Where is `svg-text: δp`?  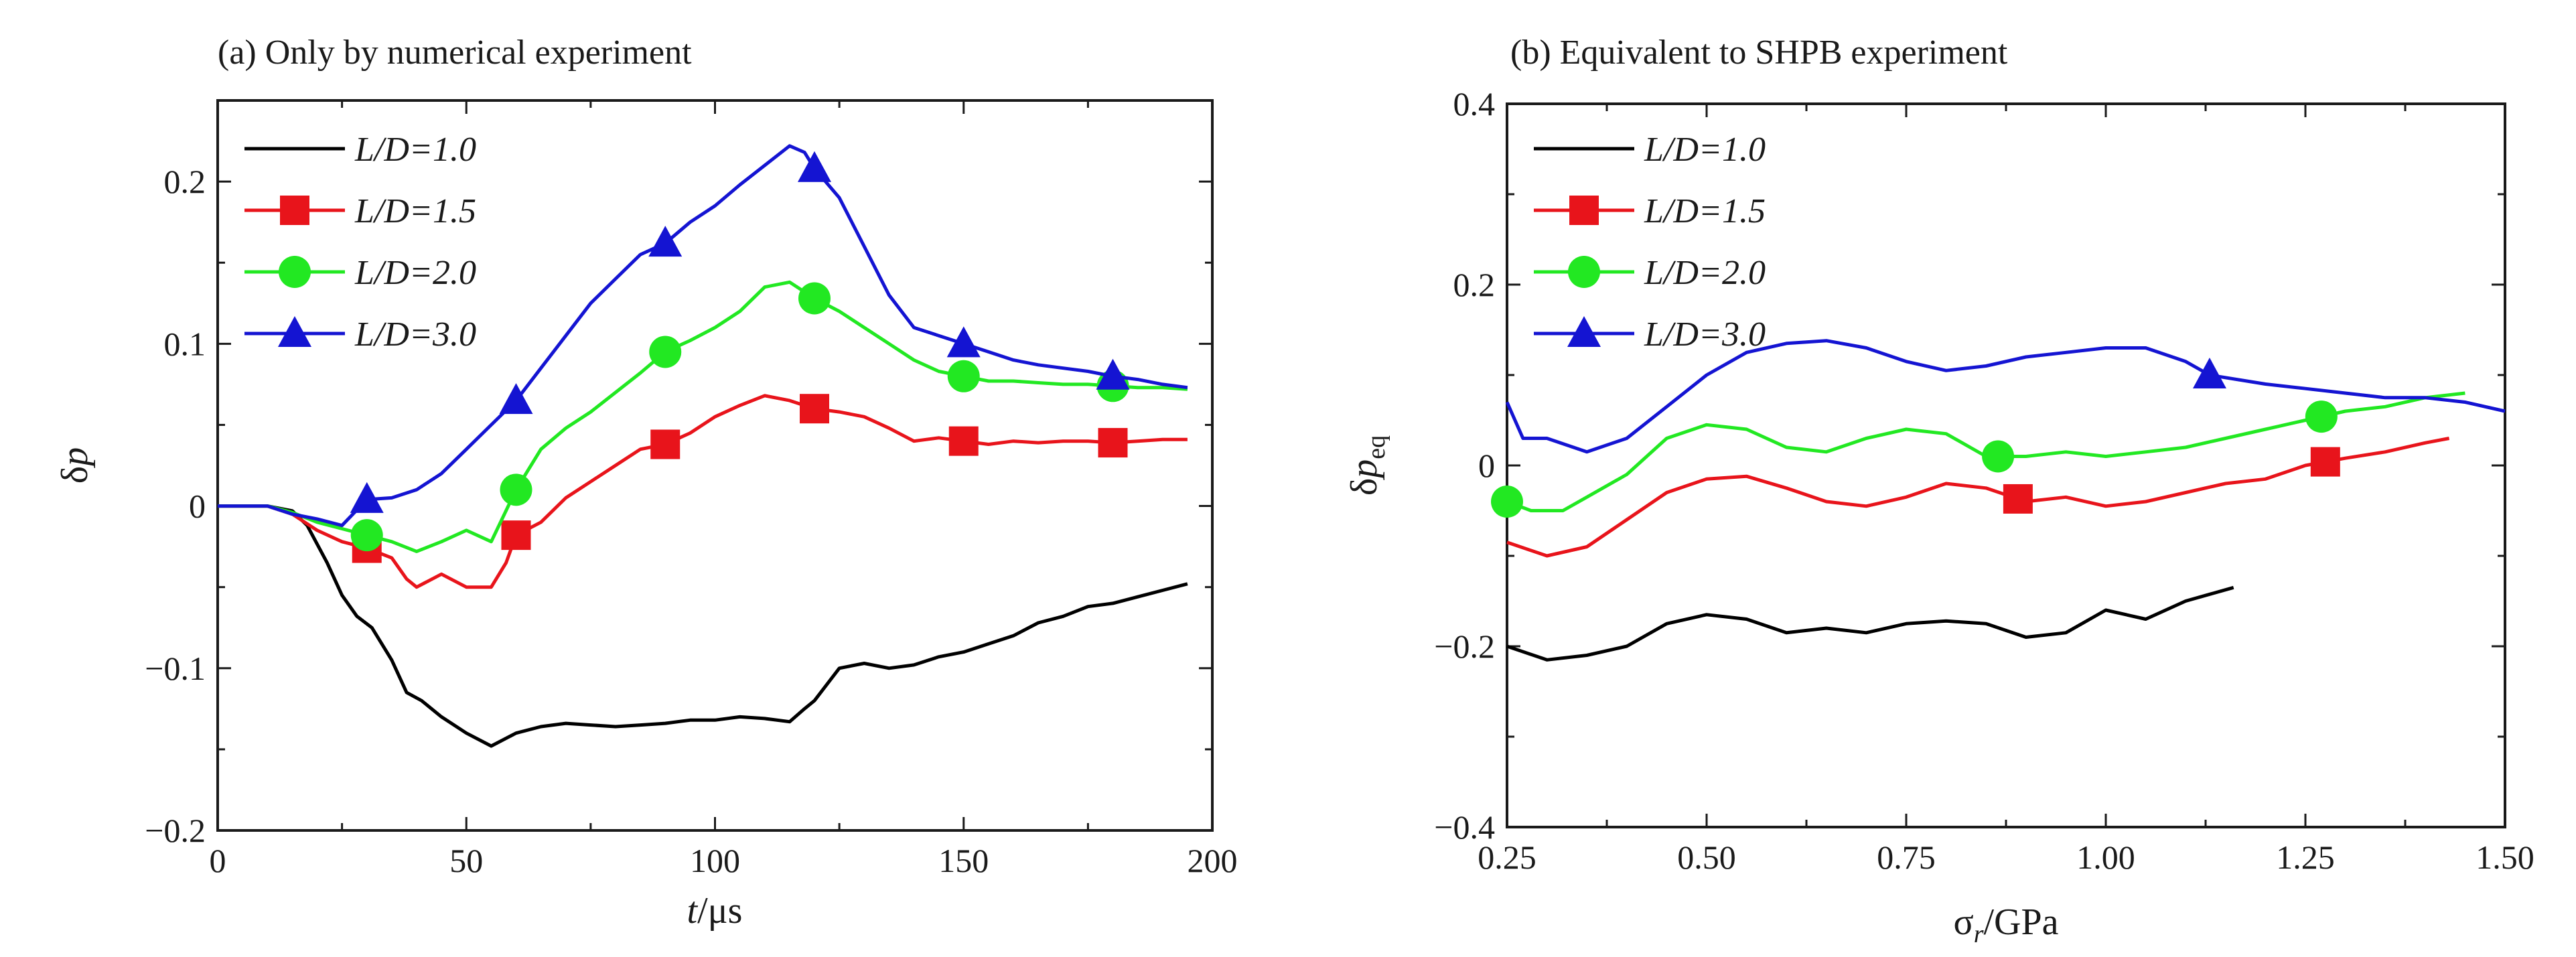
svg-text: δp is located at coordinates (75, 465).